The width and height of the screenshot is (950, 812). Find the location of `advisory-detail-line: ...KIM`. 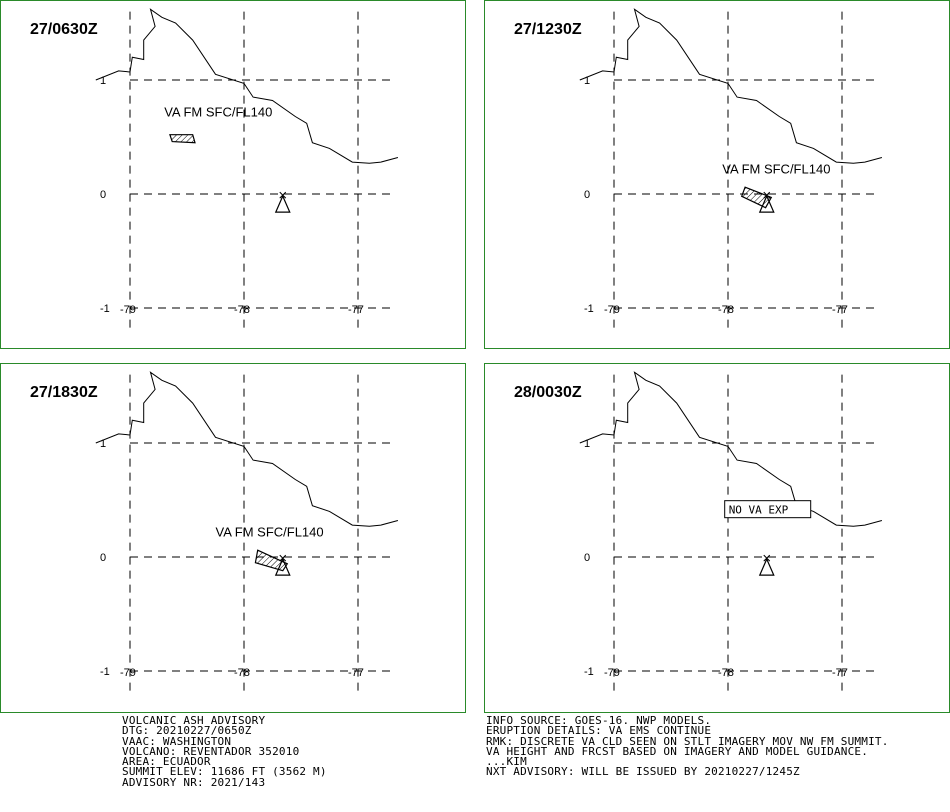

advisory-detail-line: ...KIM is located at coordinates (506, 762).